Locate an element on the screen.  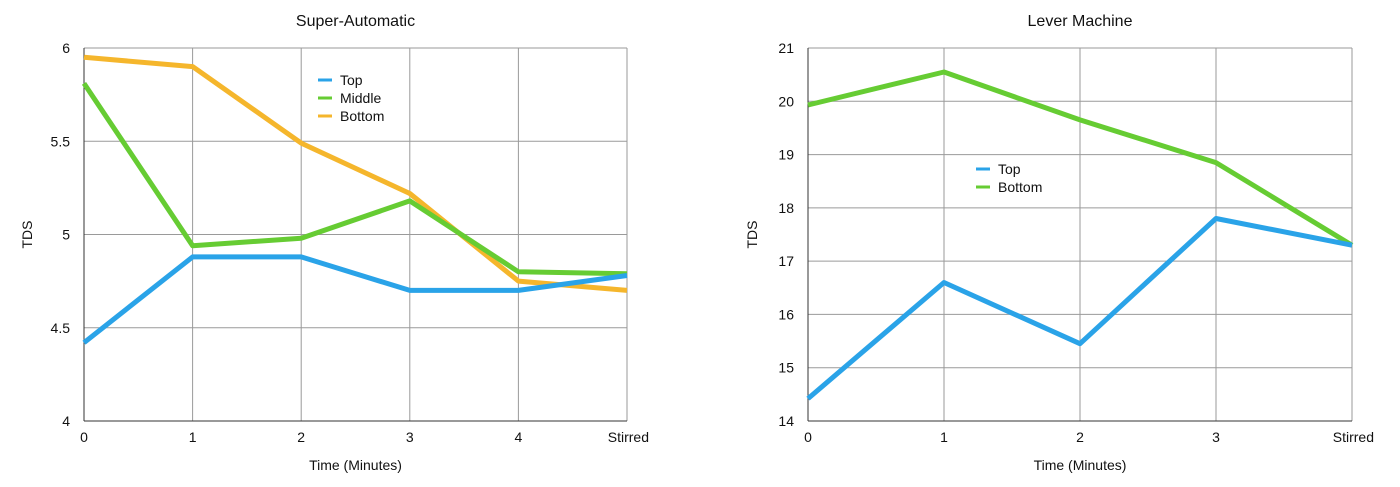
y-tick-label: 5.5 is located at coordinates (61, 141).